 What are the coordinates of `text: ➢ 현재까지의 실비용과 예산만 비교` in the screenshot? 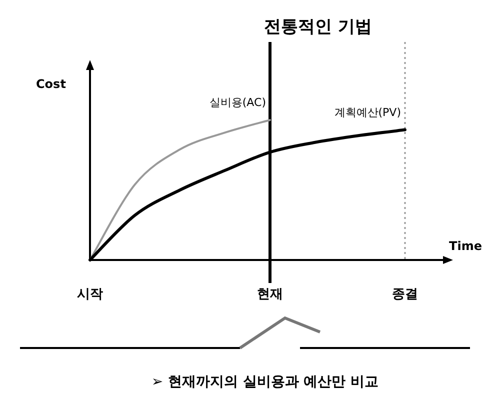 It's located at (265, 382).